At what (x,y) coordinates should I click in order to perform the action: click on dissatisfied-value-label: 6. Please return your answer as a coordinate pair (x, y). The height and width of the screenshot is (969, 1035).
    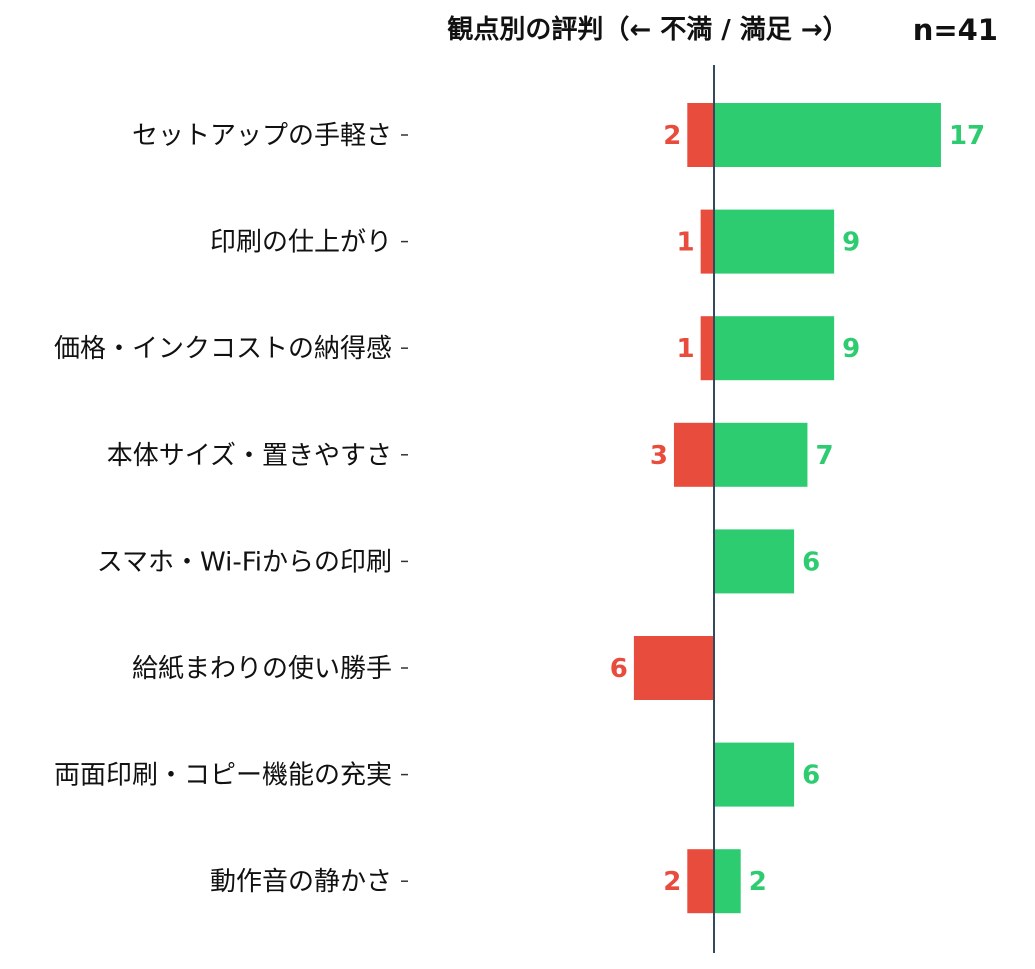
    Looking at the image, I should click on (619, 669).